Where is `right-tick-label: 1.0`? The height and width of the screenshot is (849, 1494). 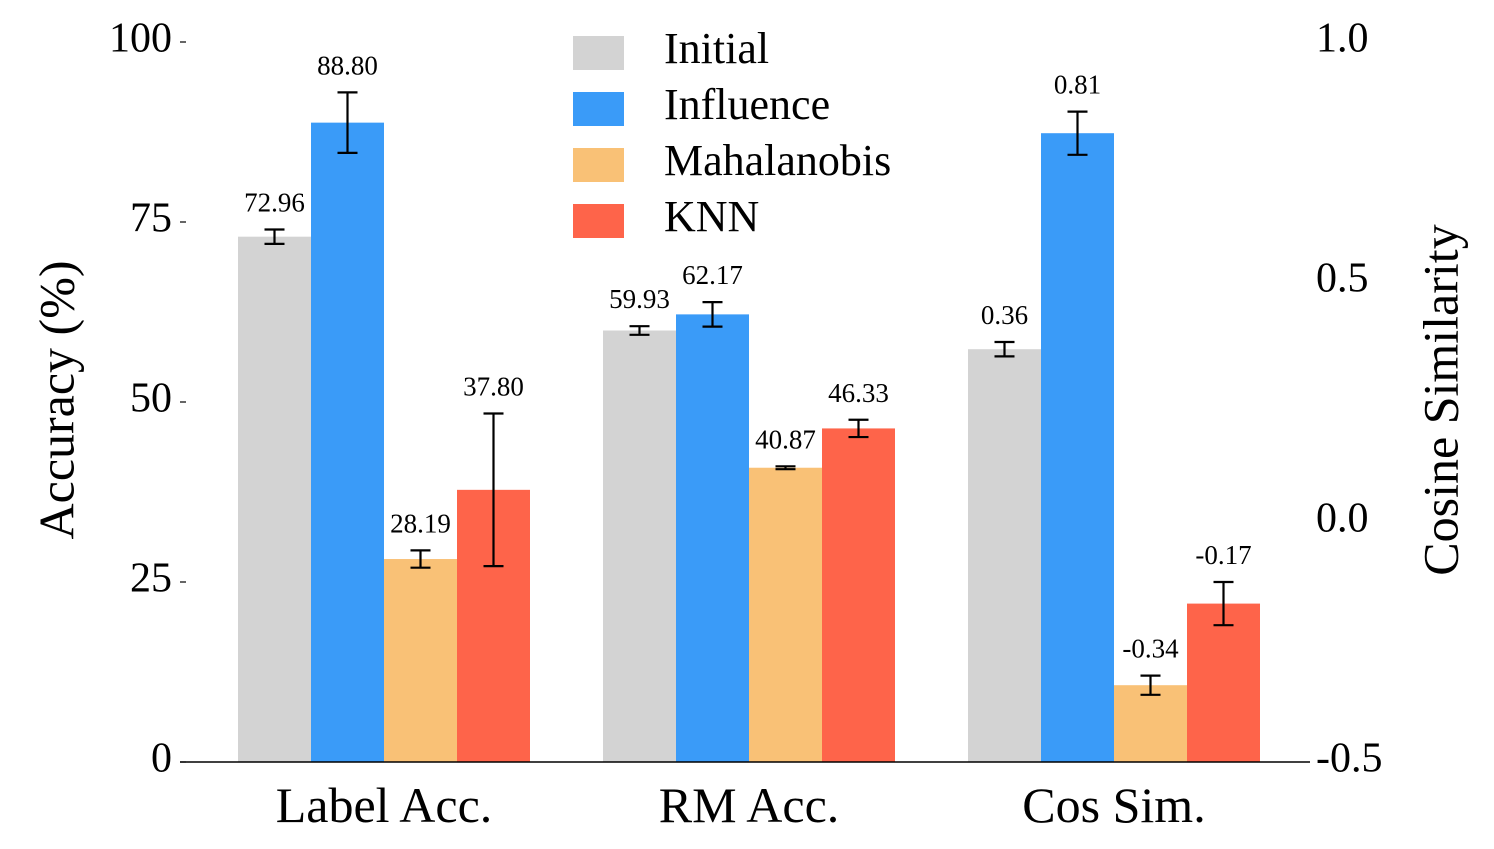 right-tick-label: 1.0 is located at coordinates (1342, 39).